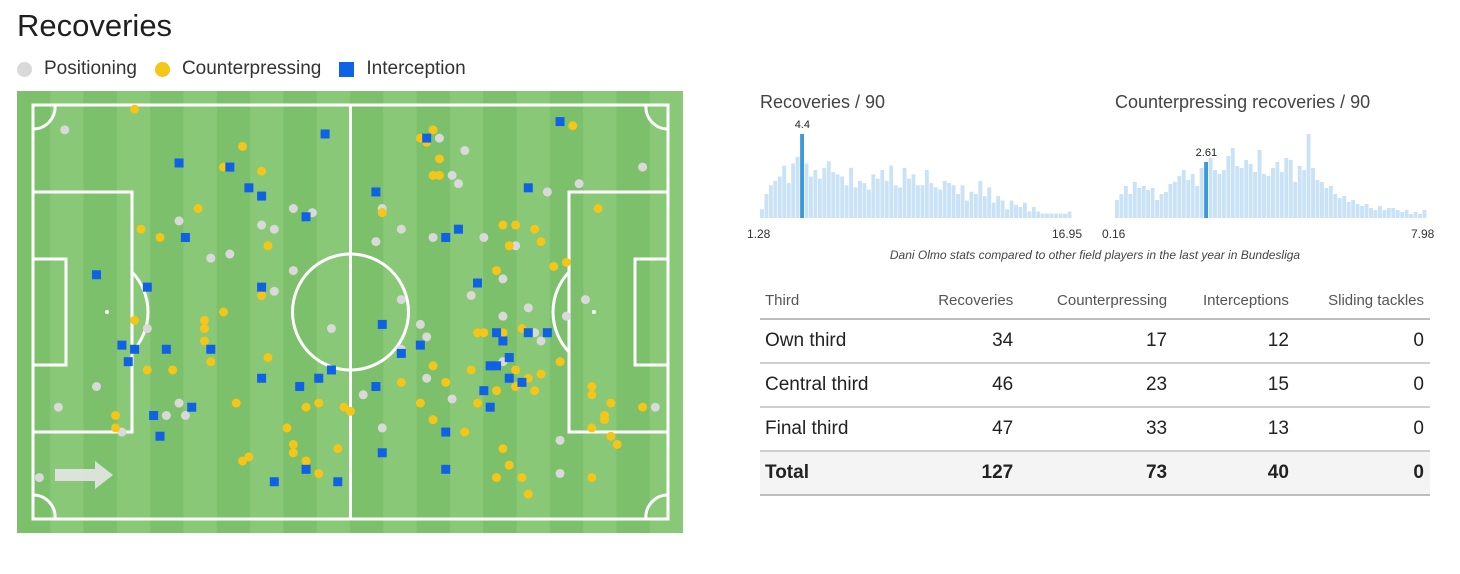 This screenshot has height=574, width=1460. Describe the element at coordinates (836, 429) in the screenshot. I see `table-cell: Final third` at that location.